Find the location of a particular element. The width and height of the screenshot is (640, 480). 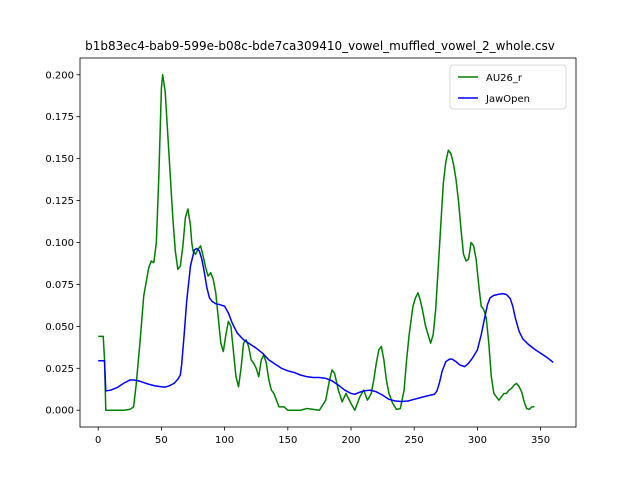

x-tick-label: 0 is located at coordinates (98, 440).